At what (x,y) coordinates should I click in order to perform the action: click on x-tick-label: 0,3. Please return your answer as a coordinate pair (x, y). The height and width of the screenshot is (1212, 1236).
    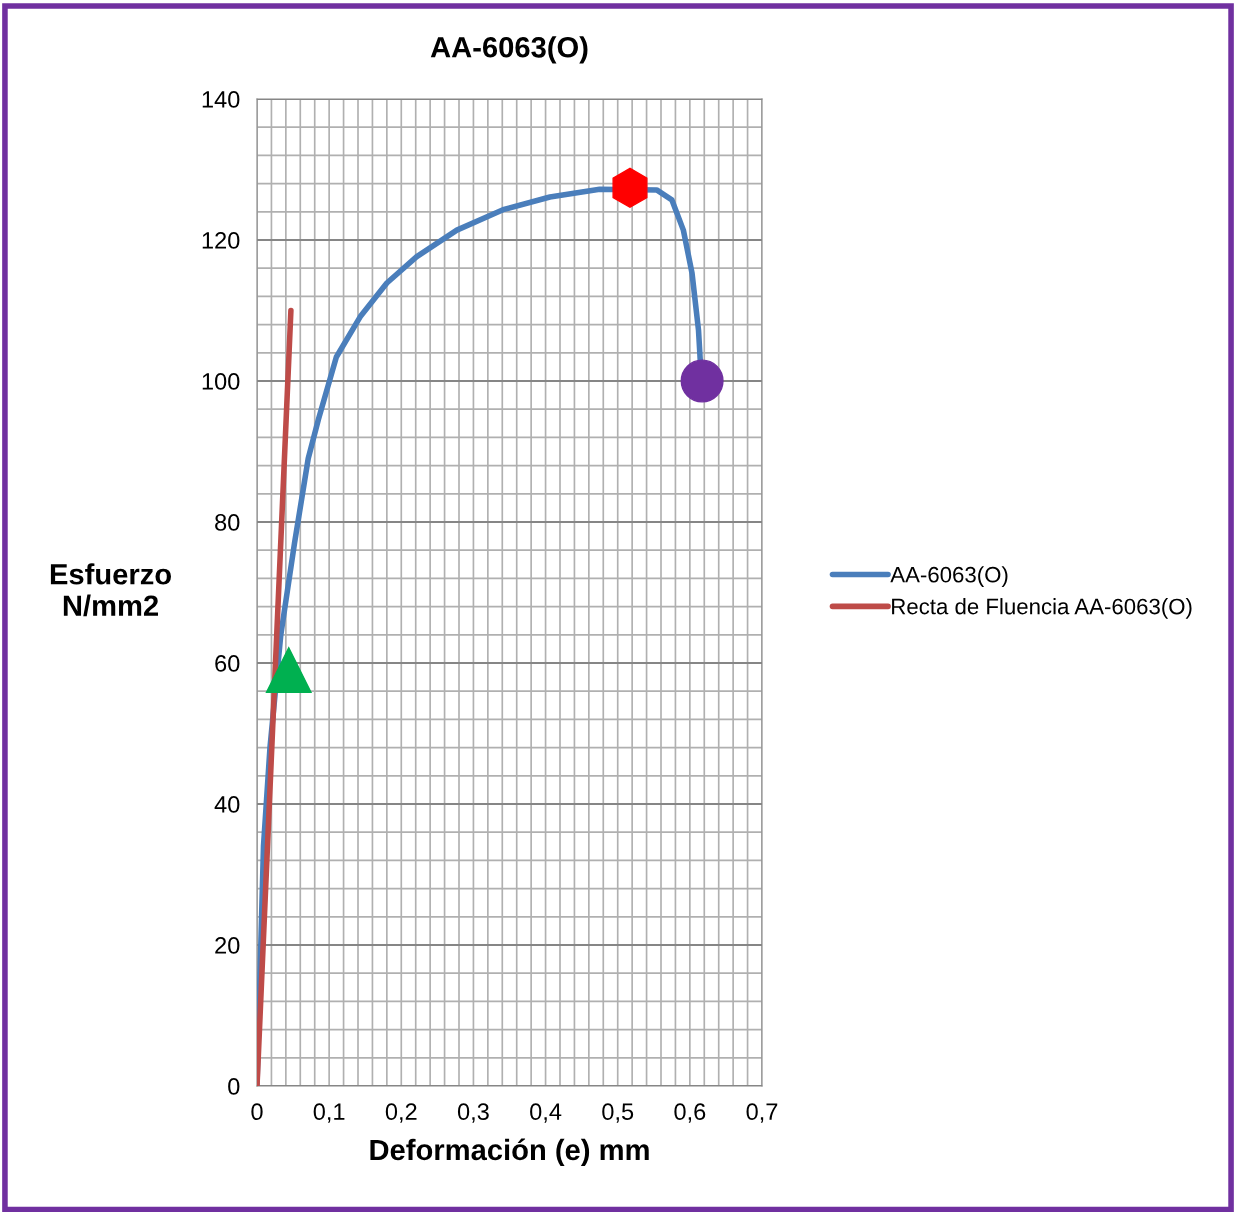
    Looking at the image, I should click on (473, 1113).